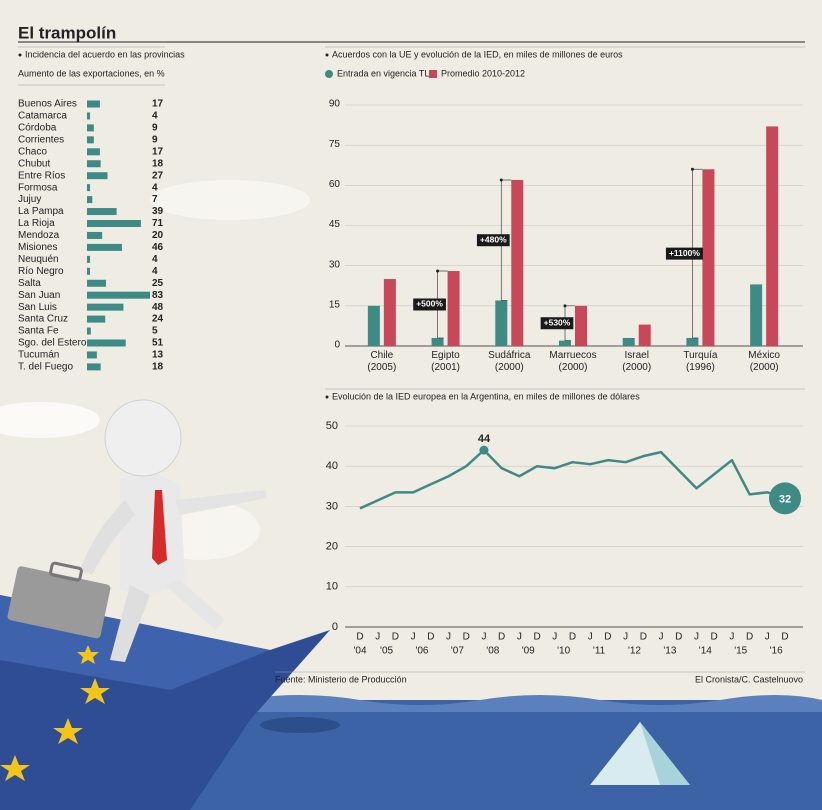 Image resolution: width=822 pixels, height=810 pixels. Describe the element at coordinates (38, 355) in the screenshot. I see `category-label: Tucumán` at that location.